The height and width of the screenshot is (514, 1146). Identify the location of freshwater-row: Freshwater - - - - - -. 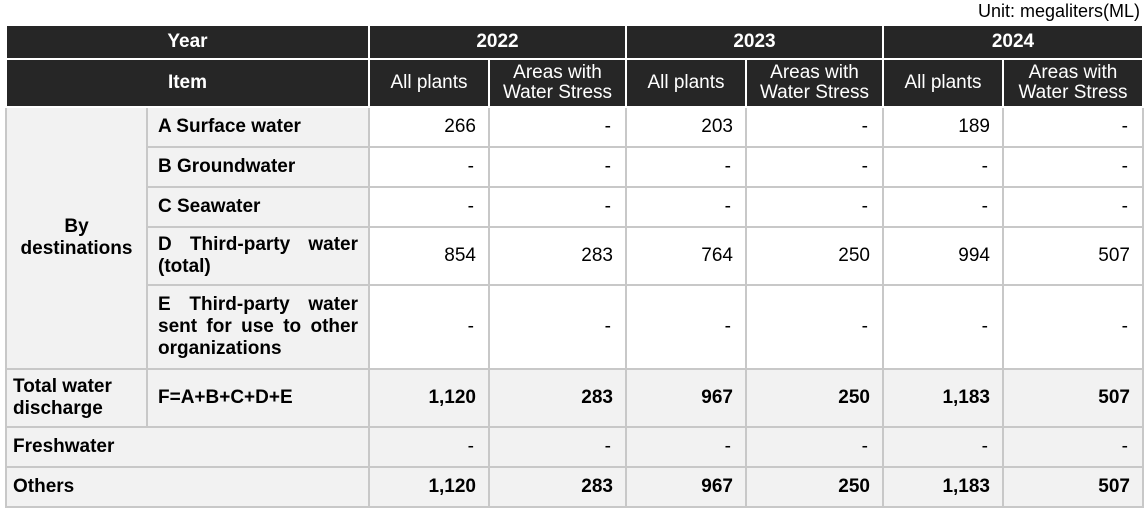
(574, 447).